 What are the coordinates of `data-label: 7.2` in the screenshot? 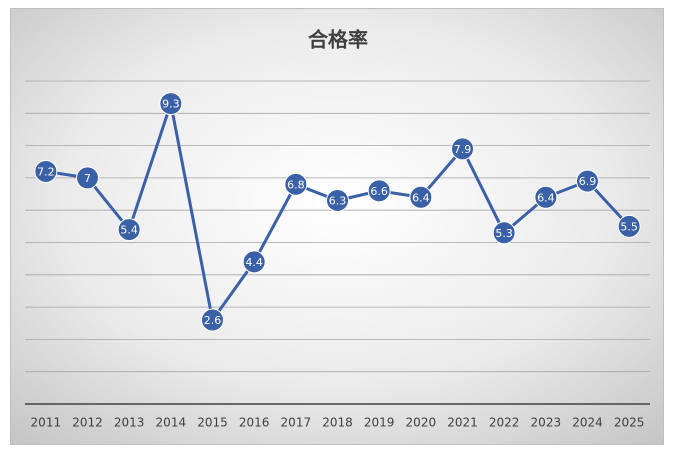 It's located at (46, 171).